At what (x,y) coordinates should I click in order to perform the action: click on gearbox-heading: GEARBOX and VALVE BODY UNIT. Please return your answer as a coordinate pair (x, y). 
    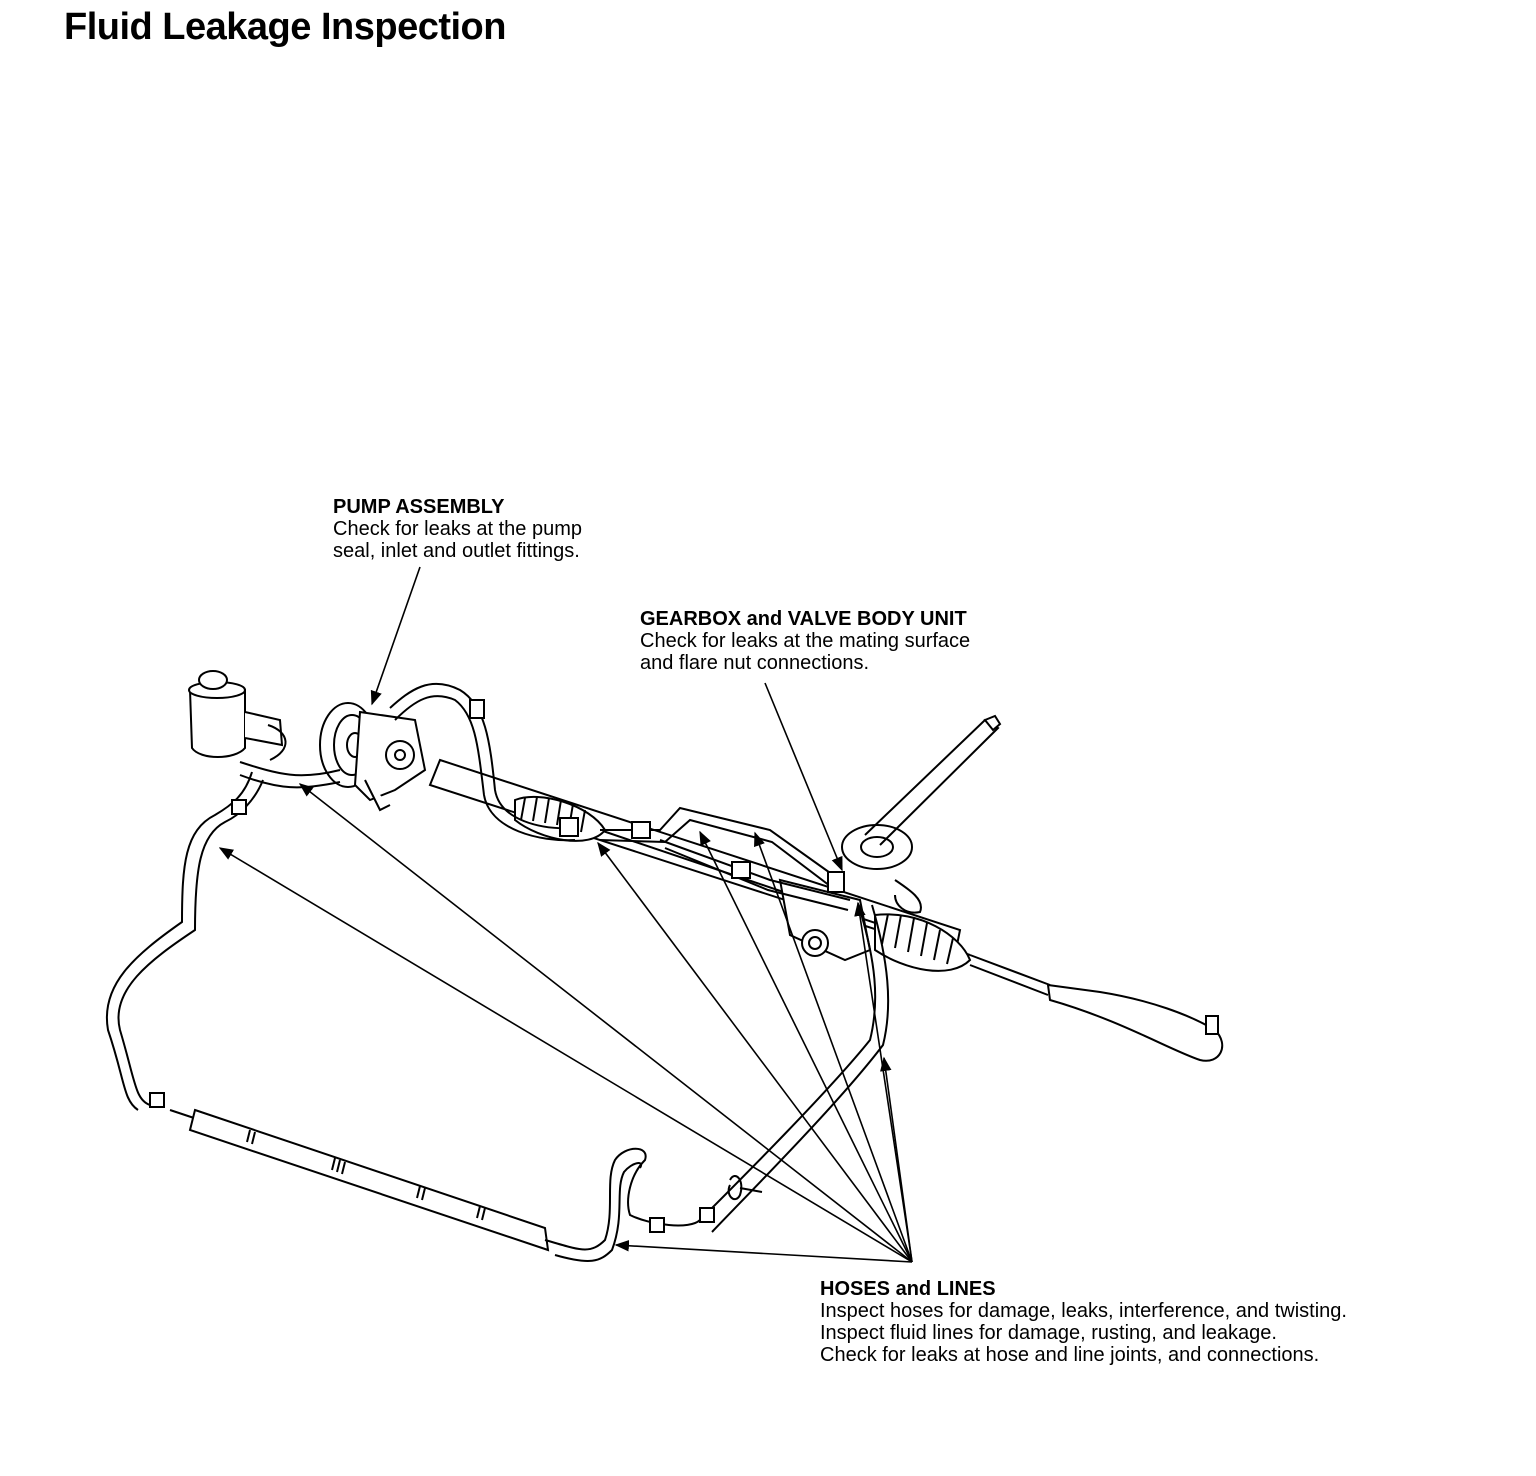
    Looking at the image, I should click on (803, 619).